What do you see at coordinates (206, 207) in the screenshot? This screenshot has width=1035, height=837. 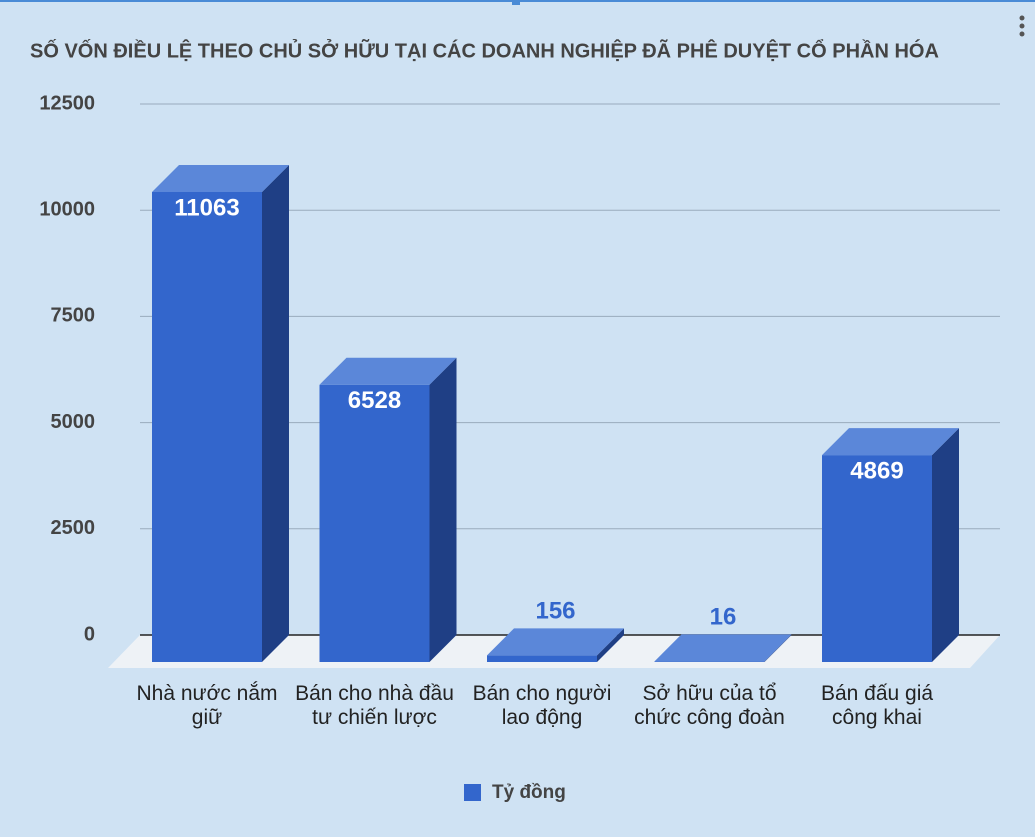 I see `data-label: 11063` at bounding box center [206, 207].